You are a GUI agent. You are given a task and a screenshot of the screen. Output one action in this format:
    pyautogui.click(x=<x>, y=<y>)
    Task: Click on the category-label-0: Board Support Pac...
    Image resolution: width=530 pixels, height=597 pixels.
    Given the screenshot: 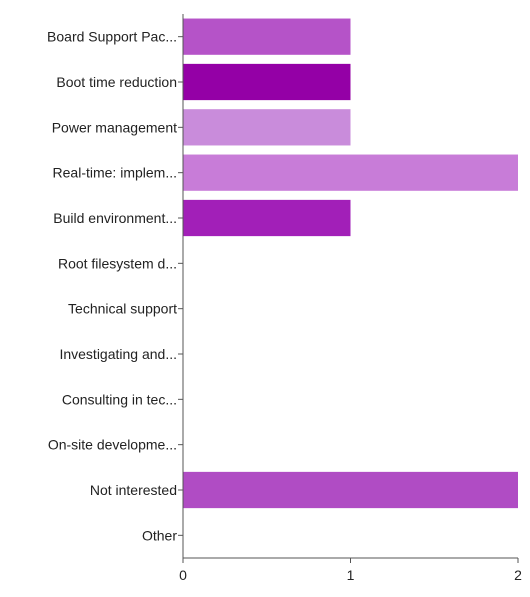 What is the action you would take?
    pyautogui.click(x=112, y=37)
    